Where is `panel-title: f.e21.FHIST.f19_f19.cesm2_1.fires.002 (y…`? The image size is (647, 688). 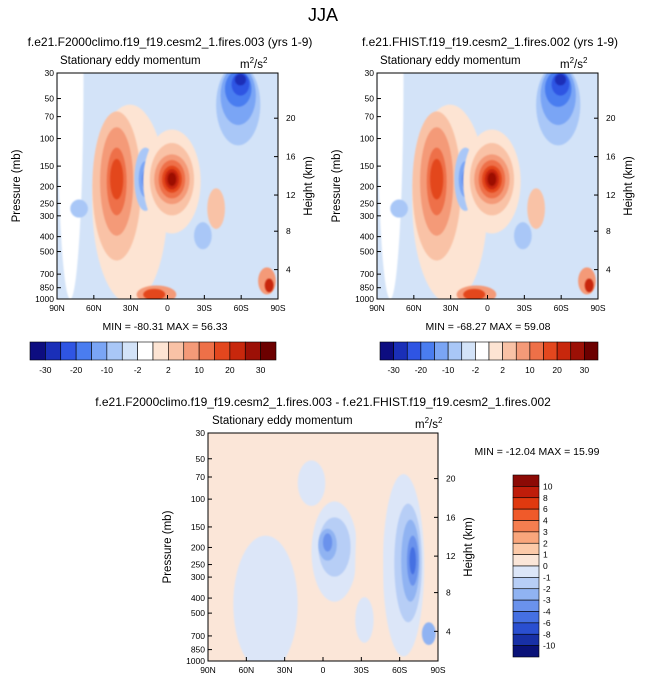 panel-title: f.e21.FHIST.f19_f19.cesm2_1.fires.002 (y… is located at coordinates (490, 42).